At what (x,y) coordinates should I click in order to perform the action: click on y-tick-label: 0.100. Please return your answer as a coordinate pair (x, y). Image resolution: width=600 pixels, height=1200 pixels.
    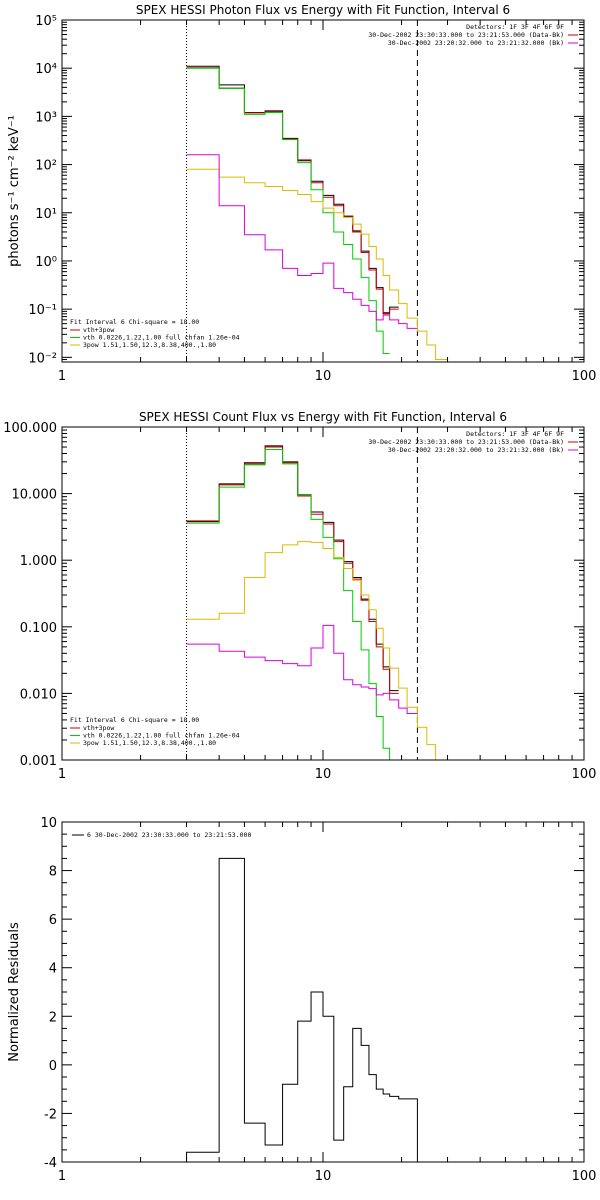
    Looking at the image, I should click on (38, 628).